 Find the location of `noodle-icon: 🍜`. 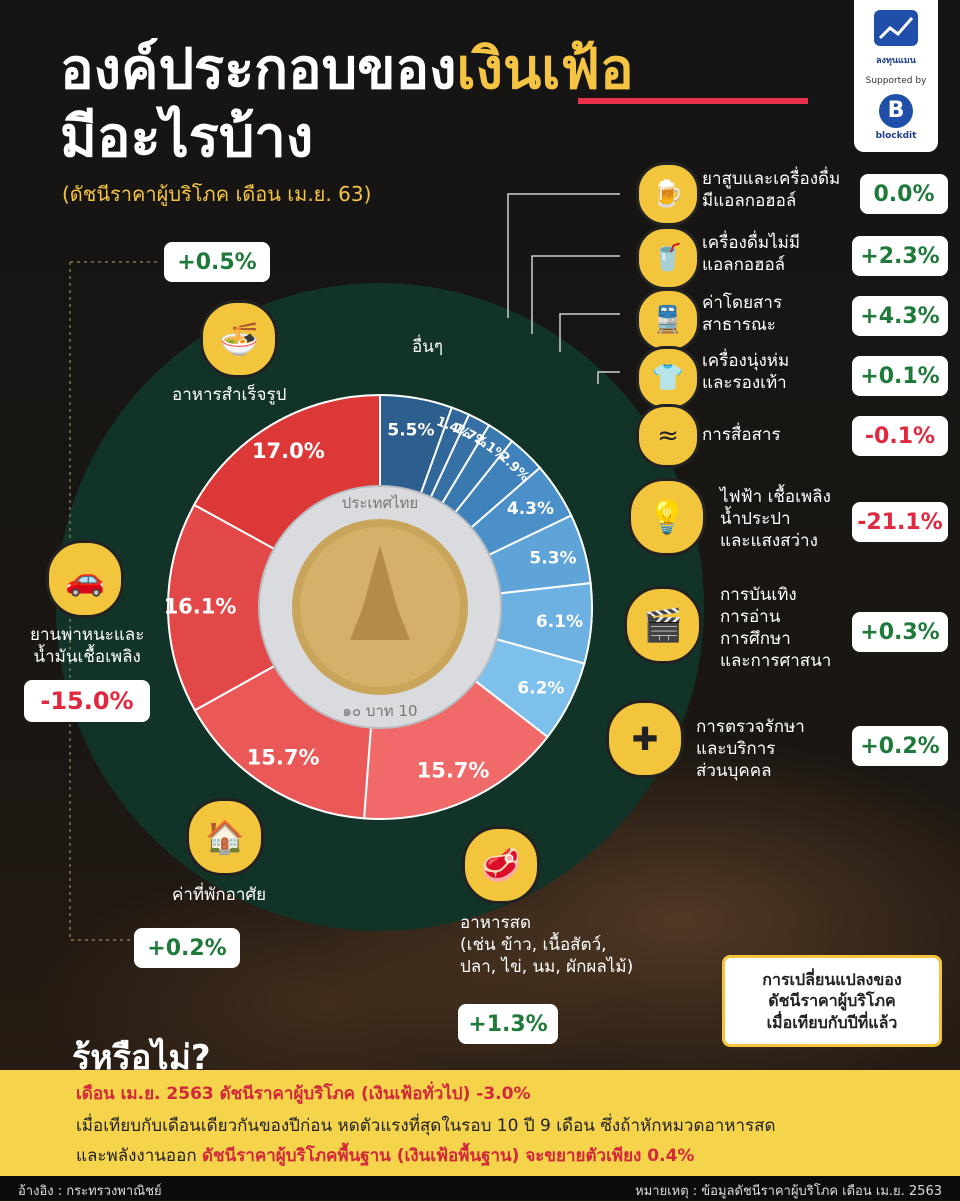

noodle-icon: 🍜 is located at coordinates (239, 339).